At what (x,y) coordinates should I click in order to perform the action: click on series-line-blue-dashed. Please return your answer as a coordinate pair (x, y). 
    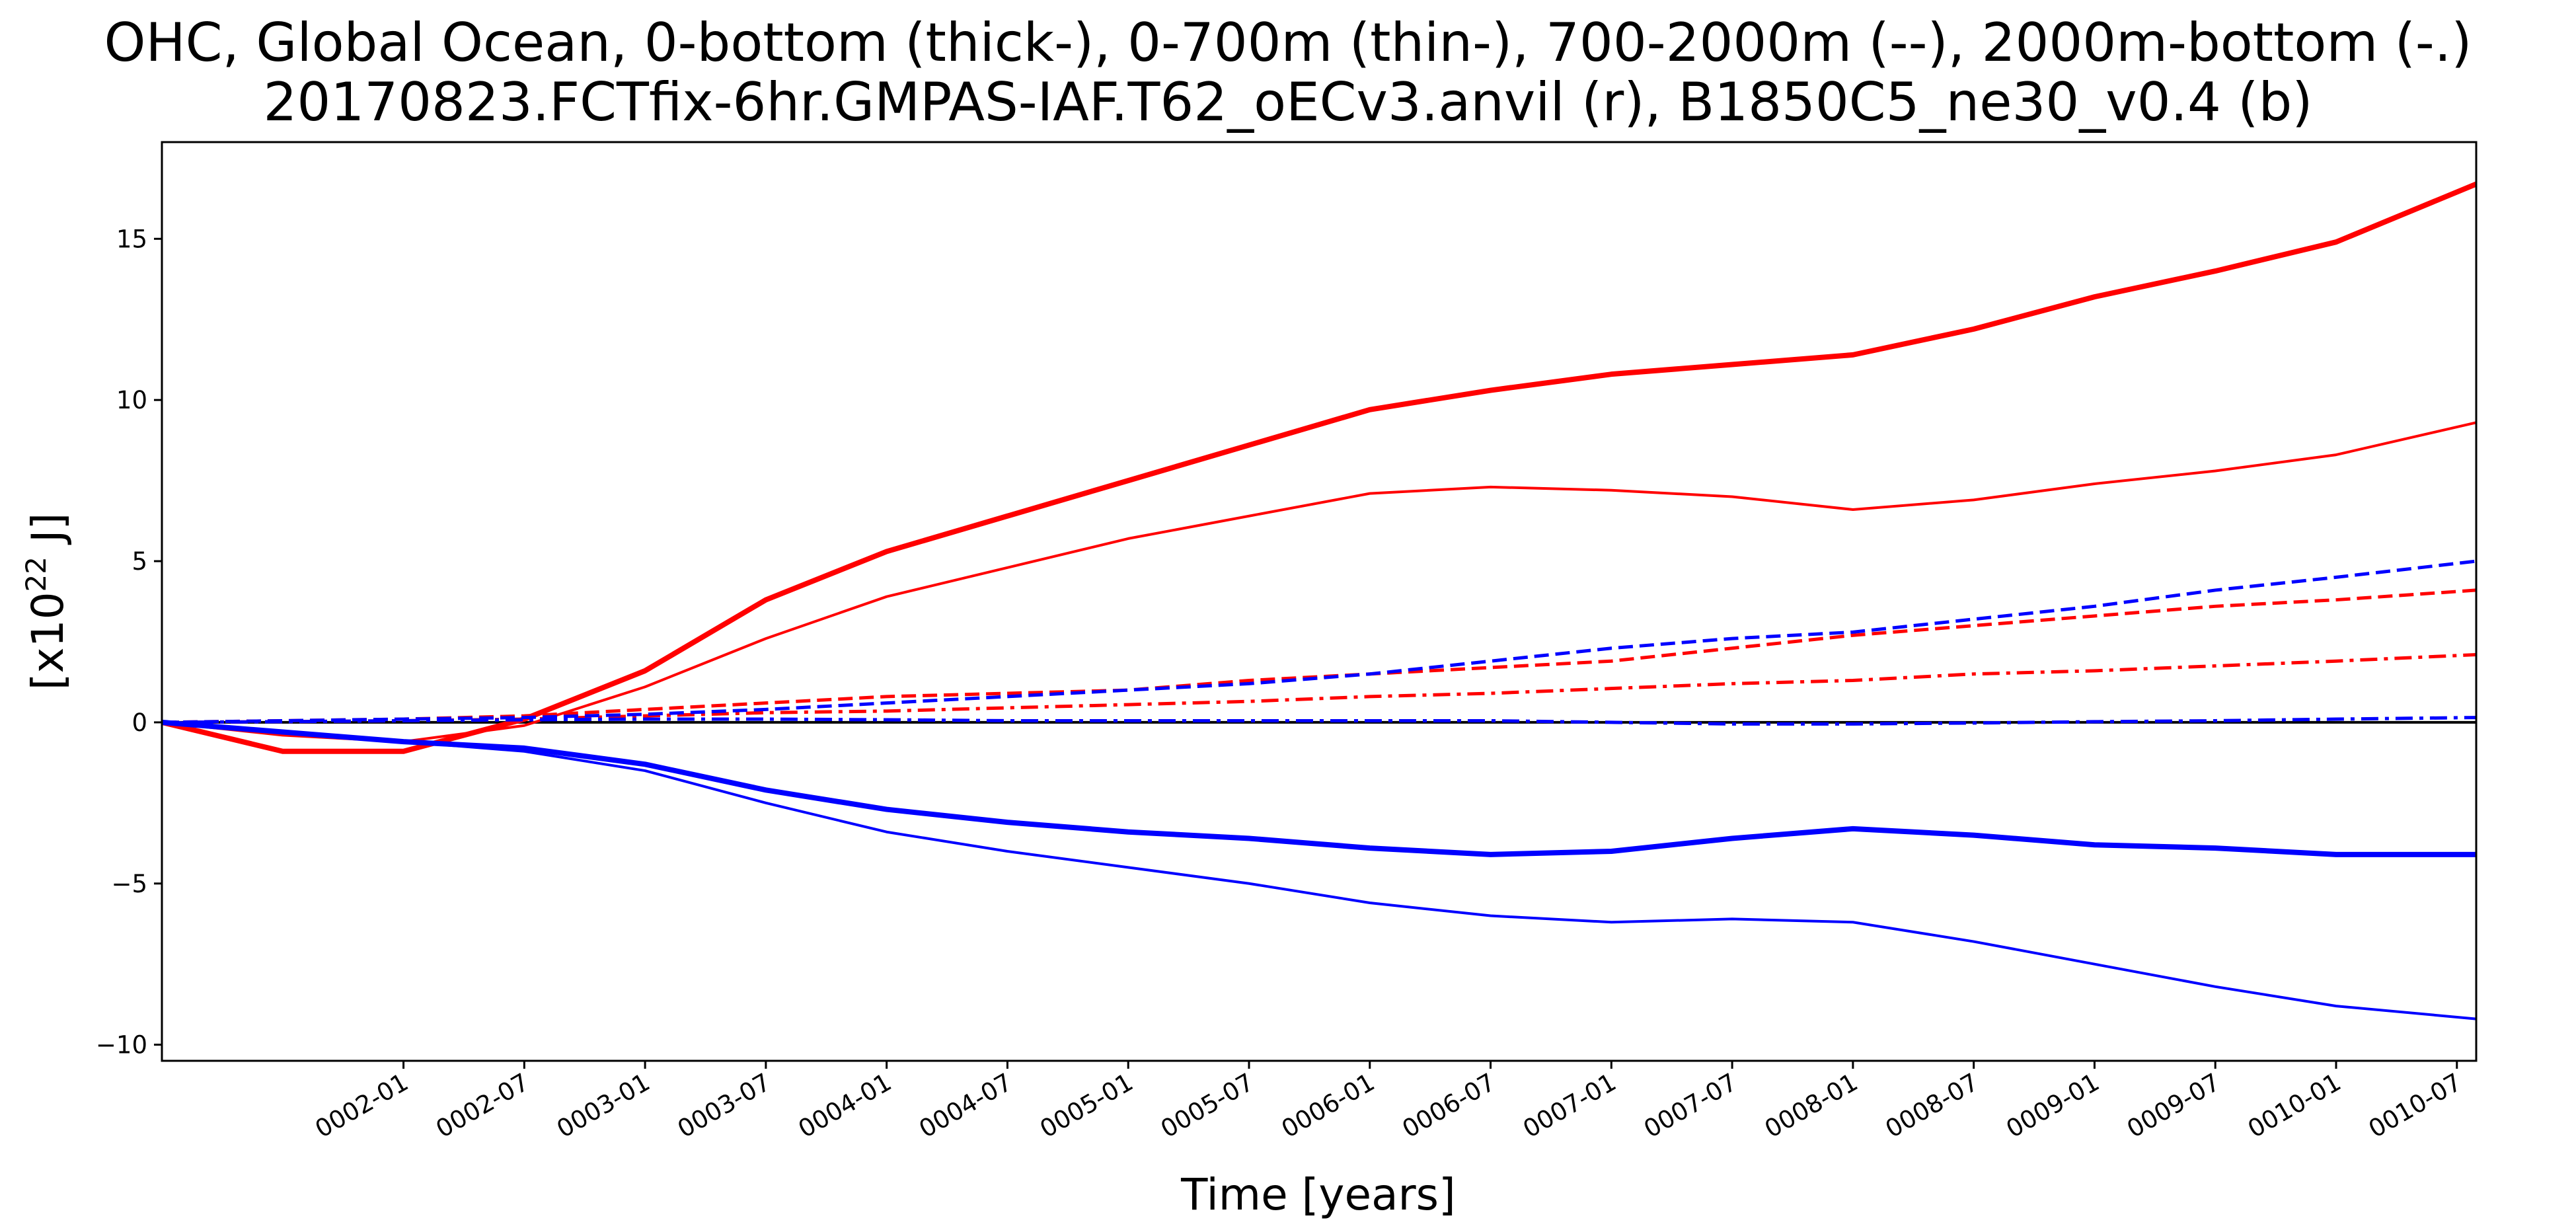
    Looking at the image, I should click on (1319, 641).